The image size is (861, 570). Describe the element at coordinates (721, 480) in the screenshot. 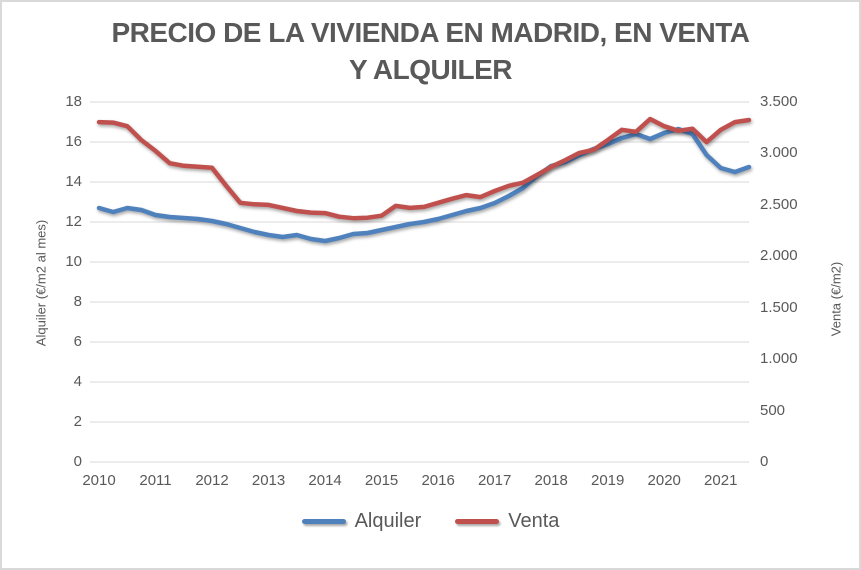

I see `x-axis-tick-label: 2021` at that location.